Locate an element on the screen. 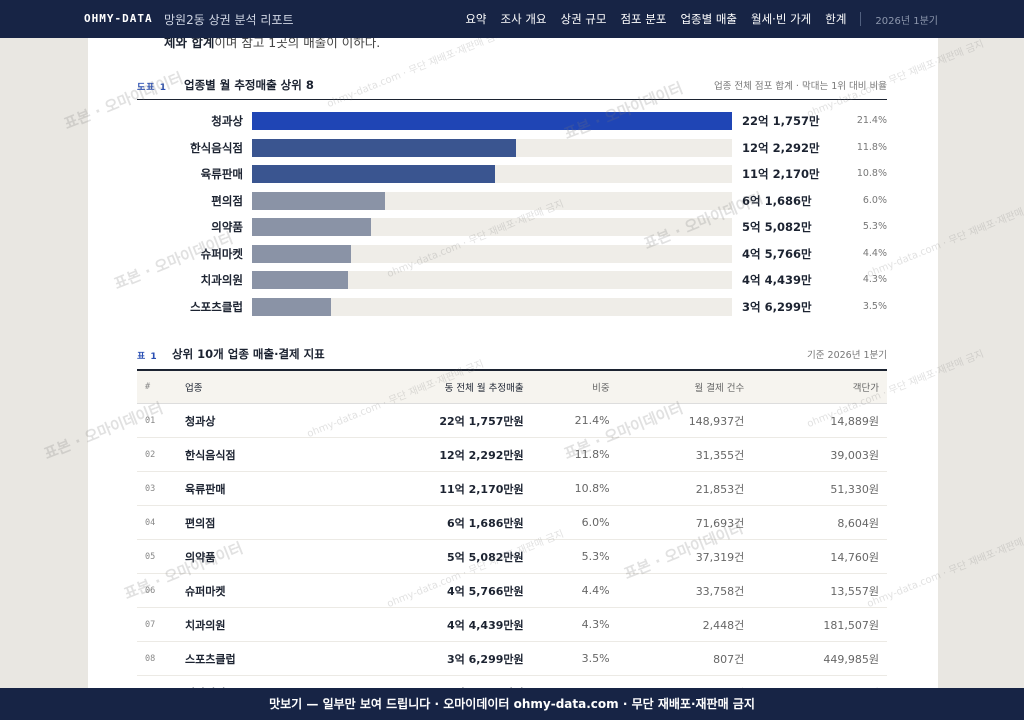 Image resolution: width=1024 pixels, height=720 pixels. row-share: 11.8% is located at coordinates (574, 454).